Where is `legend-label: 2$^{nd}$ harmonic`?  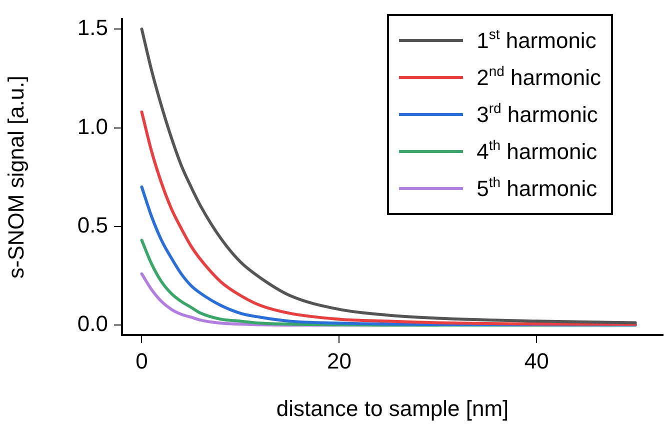
legend-label: 2$^{nd}$ harmonic is located at coordinates (538, 76).